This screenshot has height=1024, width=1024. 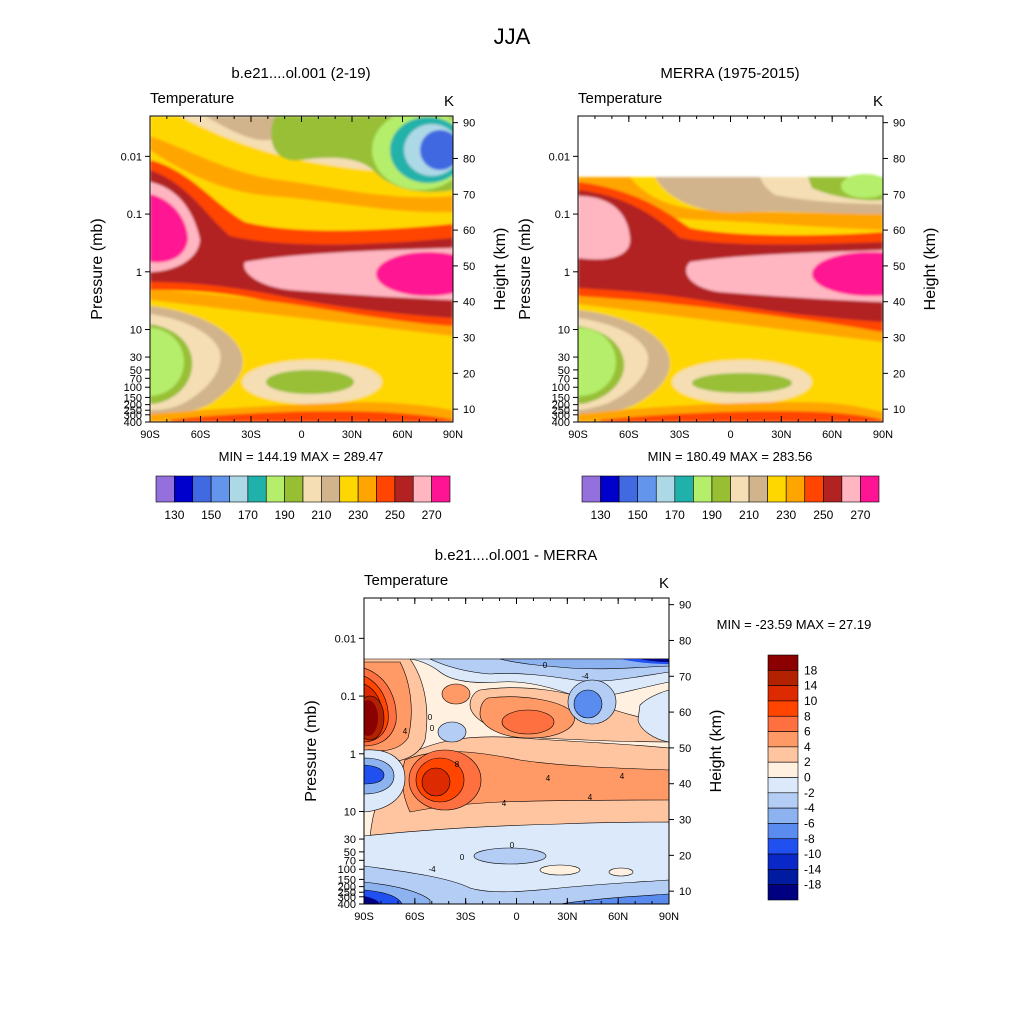 I want to click on colorbar-label: 10, so click(x=811, y=701).